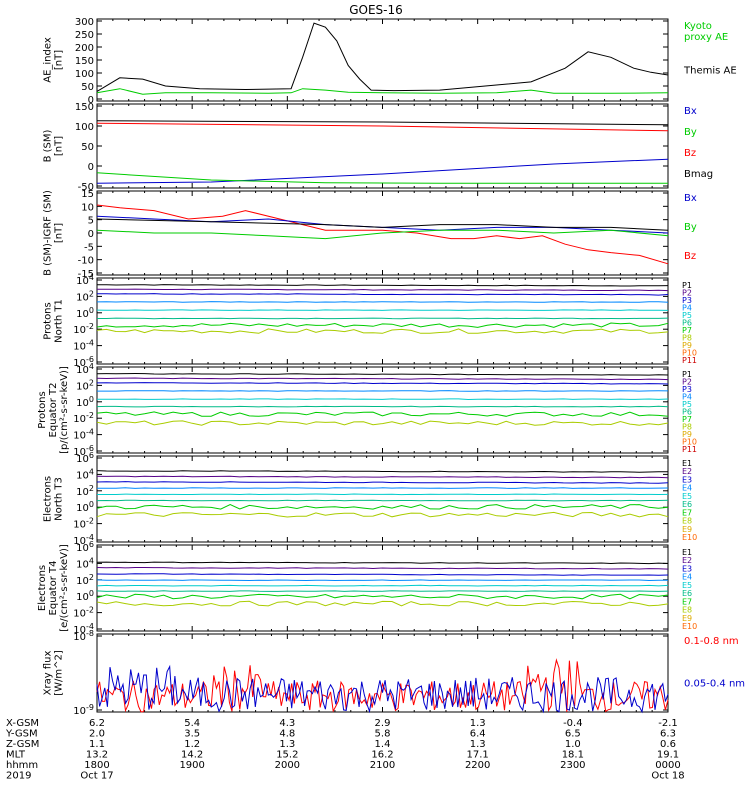  I want to click on y-tick-label: -10, so click(86, 261).